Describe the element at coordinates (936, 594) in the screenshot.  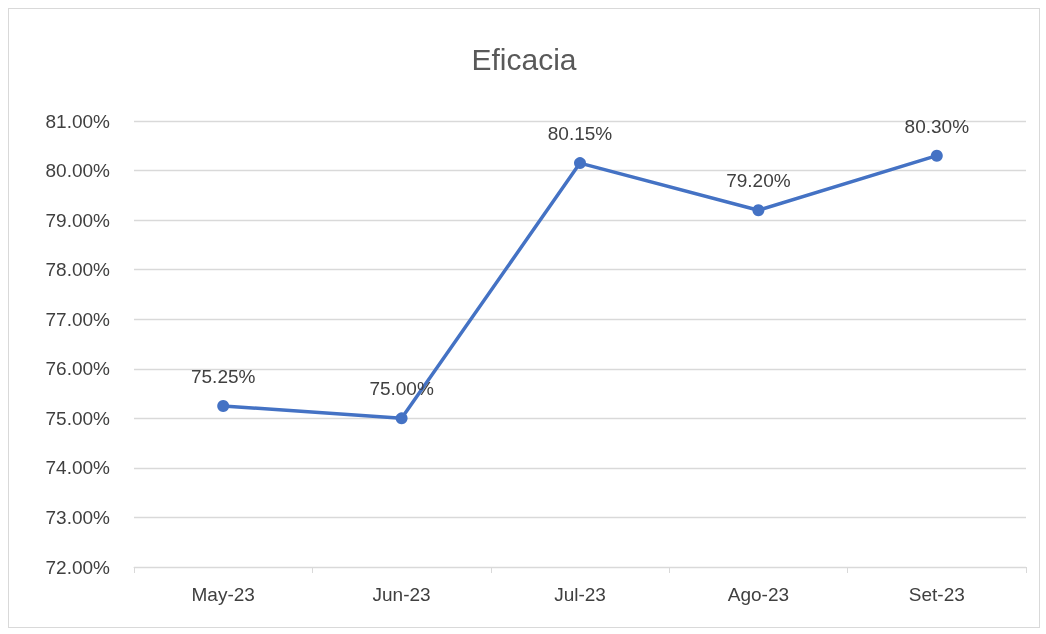
I see `x-tick-label: Set-23` at that location.